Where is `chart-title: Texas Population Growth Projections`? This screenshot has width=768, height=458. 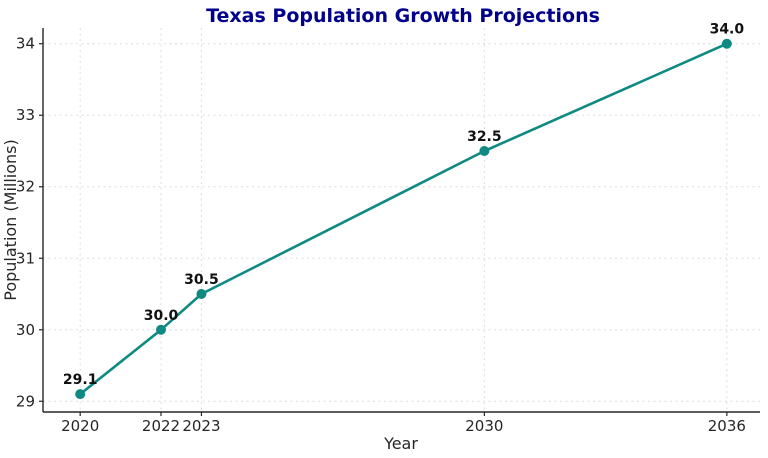
chart-title: Texas Population Growth Projections is located at coordinates (403, 16).